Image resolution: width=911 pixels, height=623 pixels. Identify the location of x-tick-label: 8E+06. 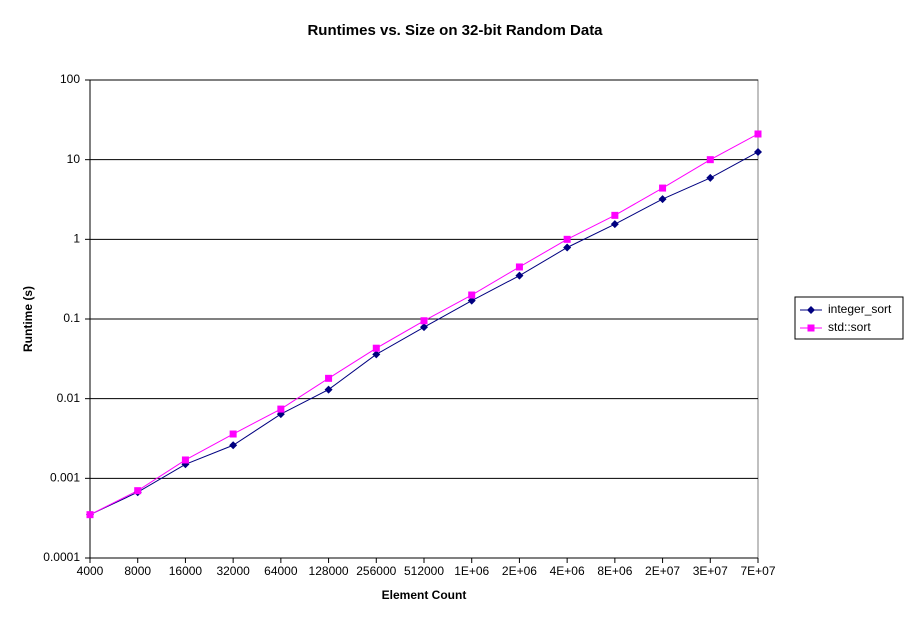
(614, 571).